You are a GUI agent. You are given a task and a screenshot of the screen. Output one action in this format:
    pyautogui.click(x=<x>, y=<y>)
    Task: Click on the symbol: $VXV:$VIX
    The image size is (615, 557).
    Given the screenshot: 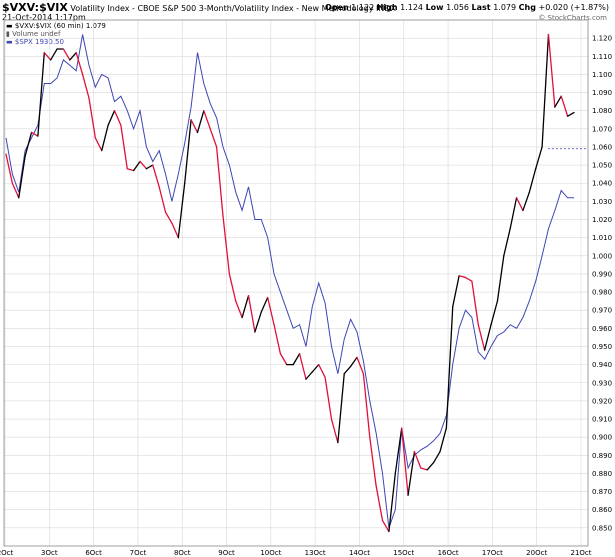 What is the action you would take?
    pyautogui.click(x=35, y=7)
    